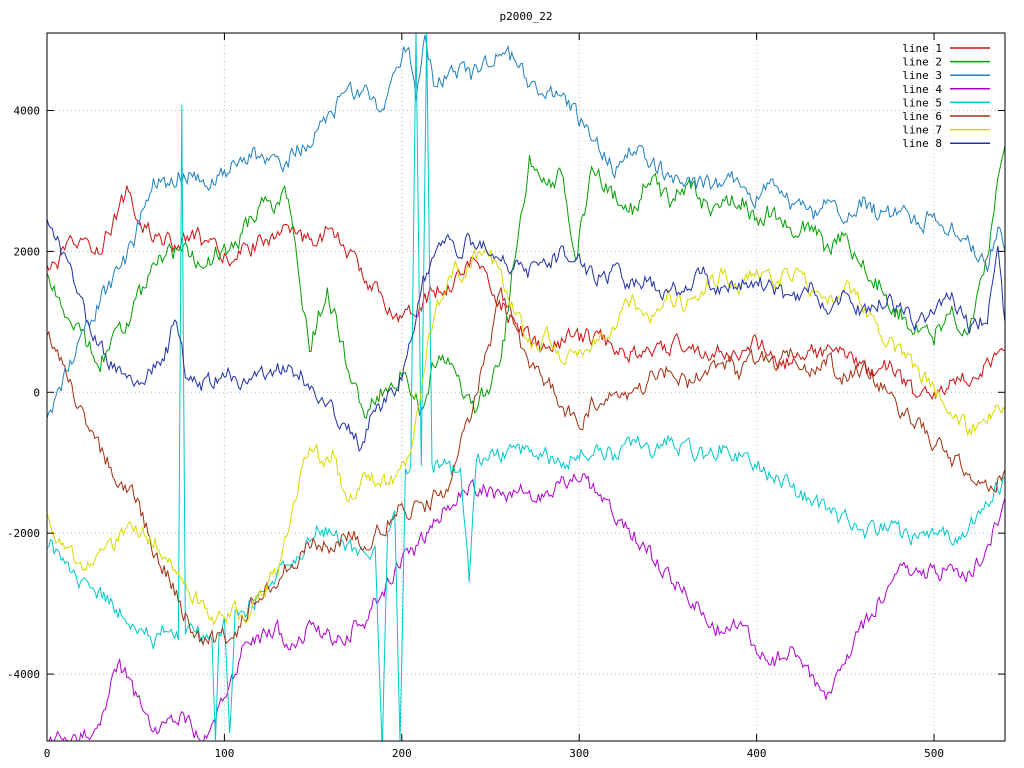 The image size is (1024, 768). What do you see at coordinates (23, 674) in the screenshot?
I see `ytick-label: -4000` at bounding box center [23, 674].